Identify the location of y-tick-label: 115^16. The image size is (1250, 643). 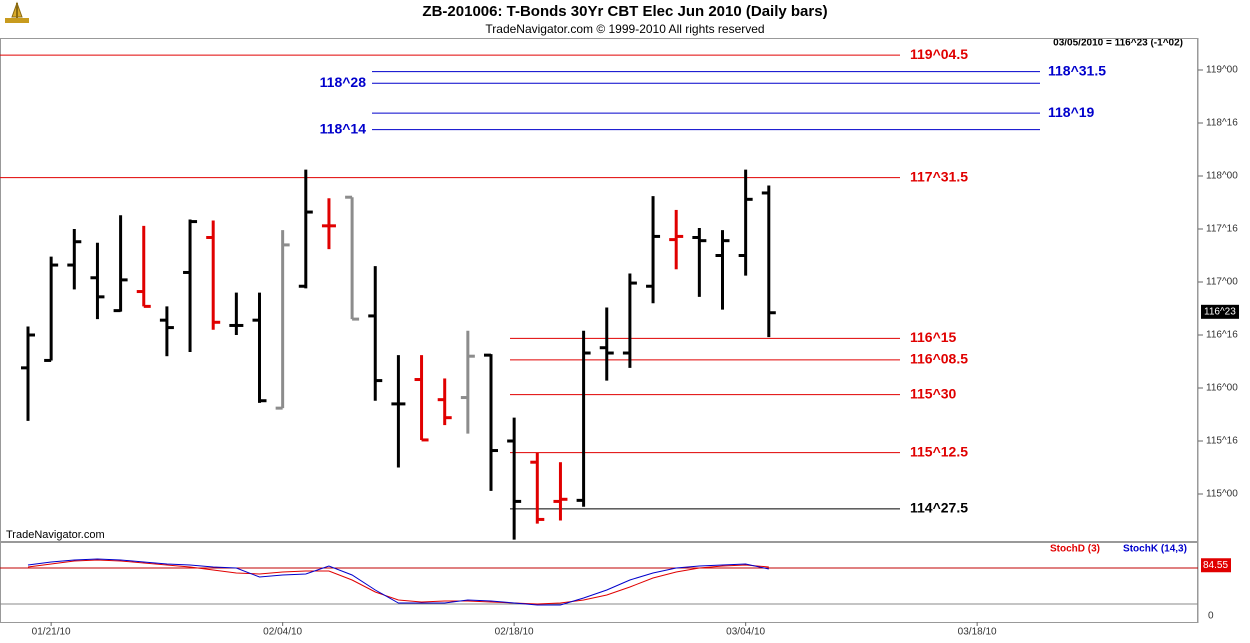
(1222, 441).